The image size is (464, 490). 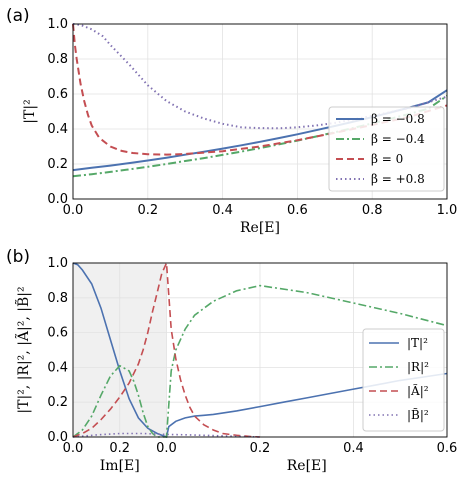 I want to click on y-axis-label: |T|², so click(x=30, y=111).